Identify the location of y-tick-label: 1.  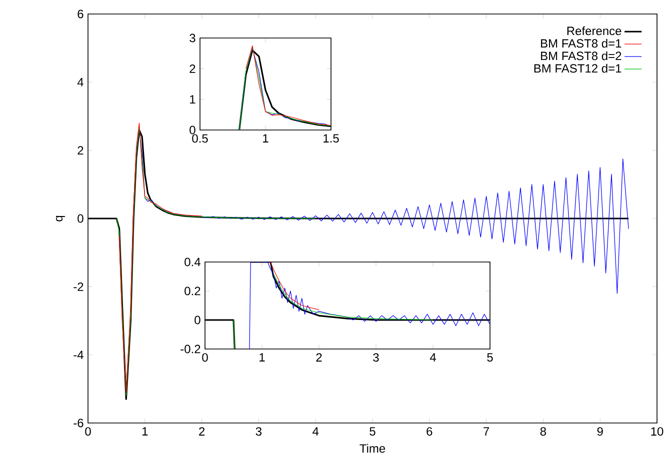
(193, 99).